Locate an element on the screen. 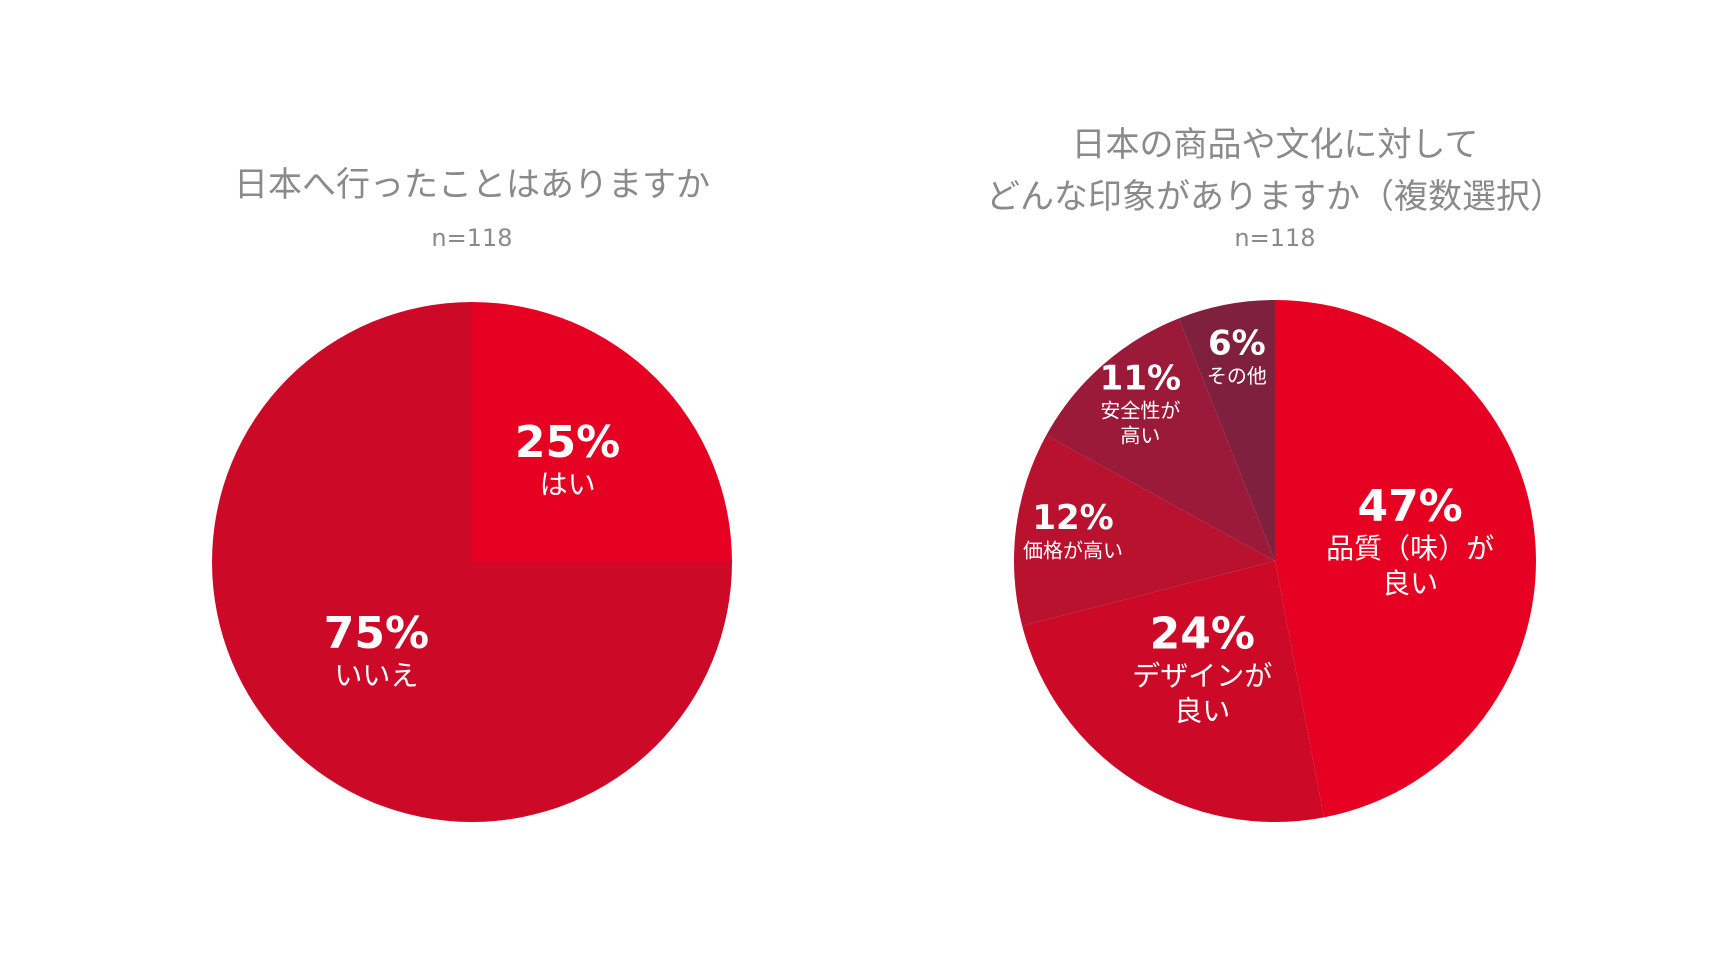 This screenshot has height=963, width=1710. category-label: 安全性が高い is located at coordinates (1140, 422).